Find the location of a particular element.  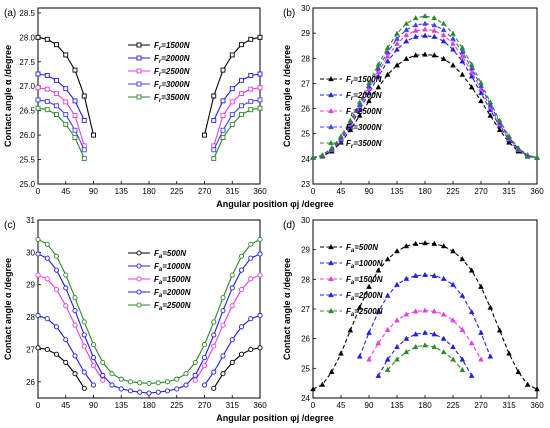

x-tick-label: 180 is located at coordinates (149, 191).